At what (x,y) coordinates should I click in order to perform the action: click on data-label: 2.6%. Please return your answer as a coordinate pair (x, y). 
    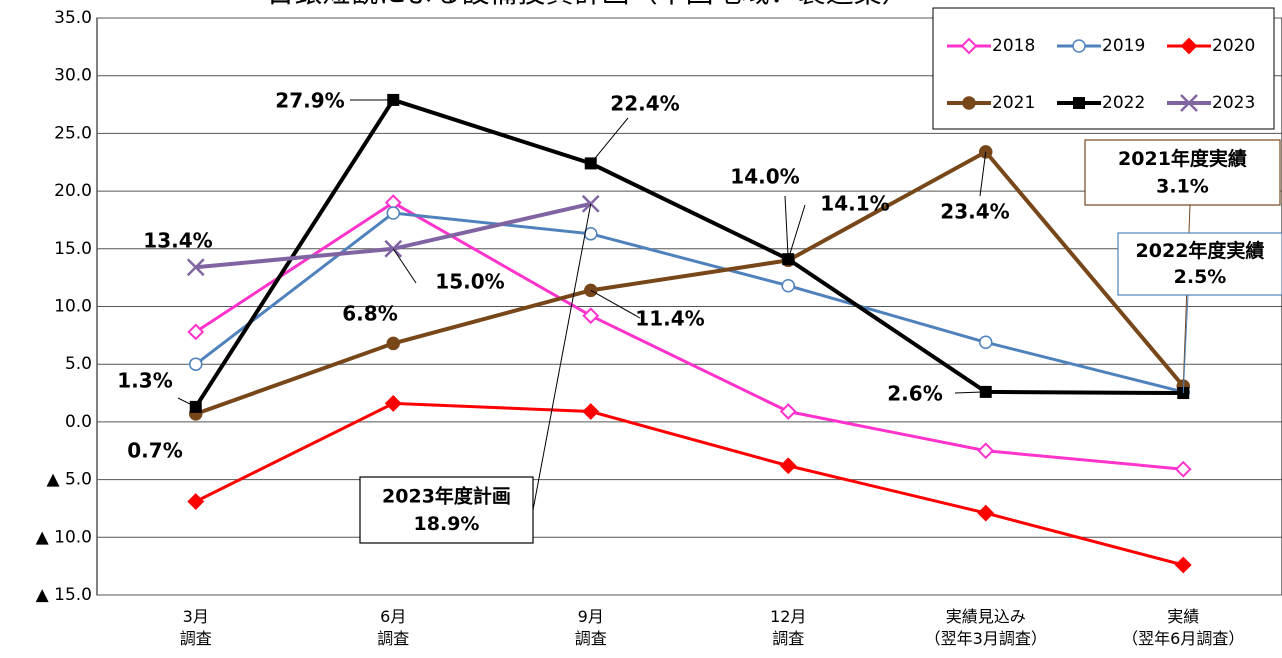
    Looking at the image, I should click on (914, 394).